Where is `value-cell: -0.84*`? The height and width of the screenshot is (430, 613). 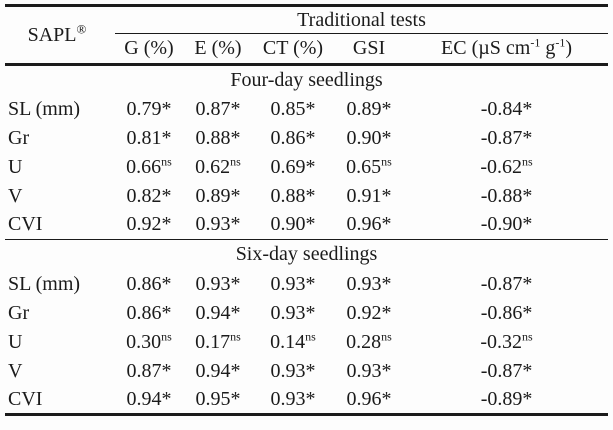 value-cell: -0.84* is located at coordinates (506, 108).